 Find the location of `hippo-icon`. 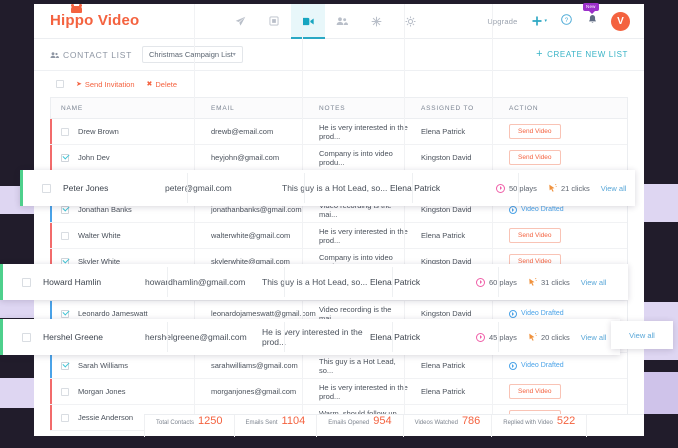

hippo-icon is located at coordinates (76, 8).